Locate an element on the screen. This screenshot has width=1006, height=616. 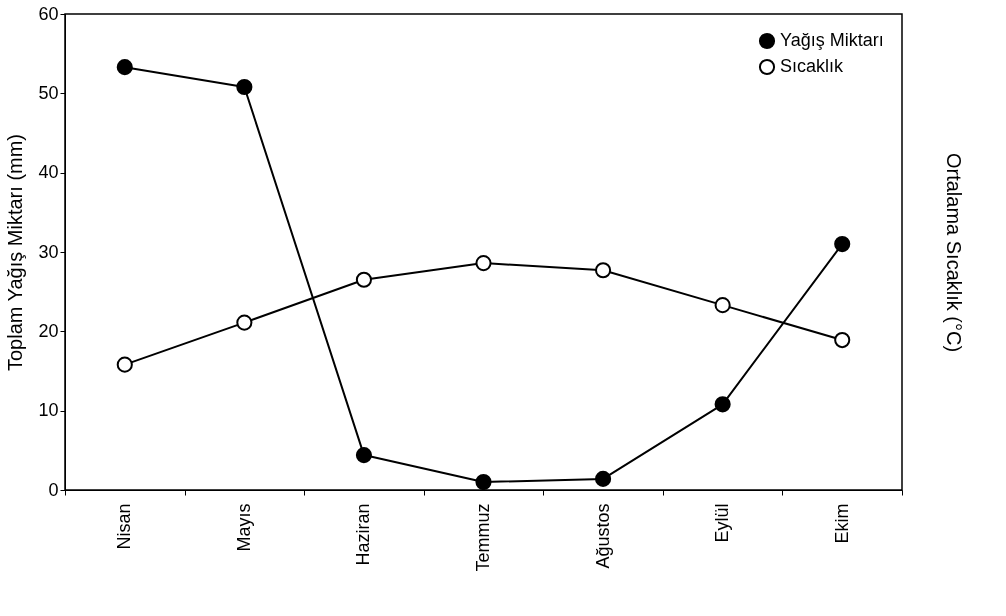
x-tick-label: Haziran is located at coordinates (363, 534).